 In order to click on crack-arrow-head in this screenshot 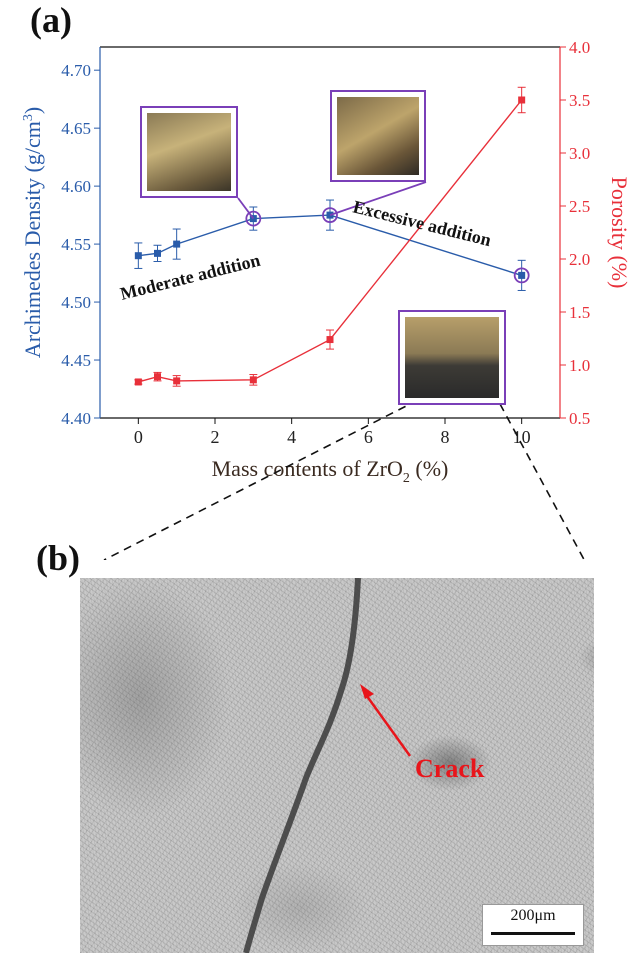, I will do `click(367, 691)`.